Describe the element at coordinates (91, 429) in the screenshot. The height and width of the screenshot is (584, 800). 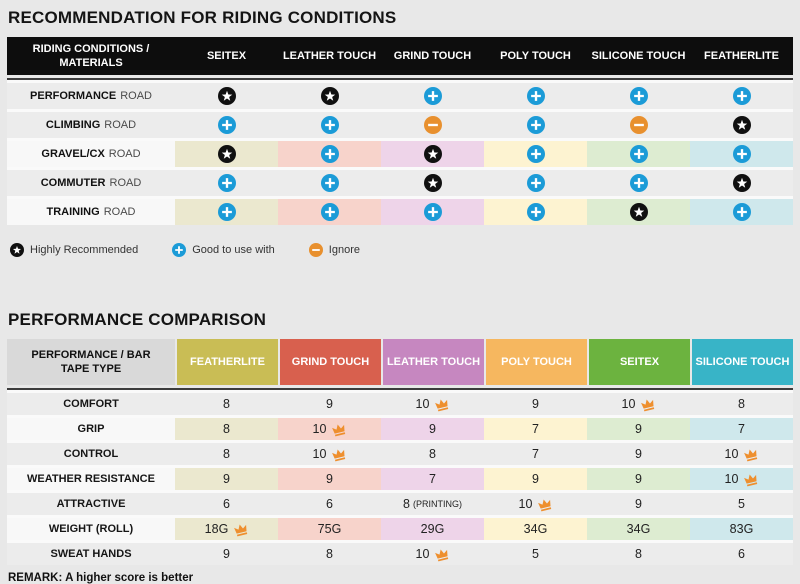
I see `row-label: GRIP` at that location.